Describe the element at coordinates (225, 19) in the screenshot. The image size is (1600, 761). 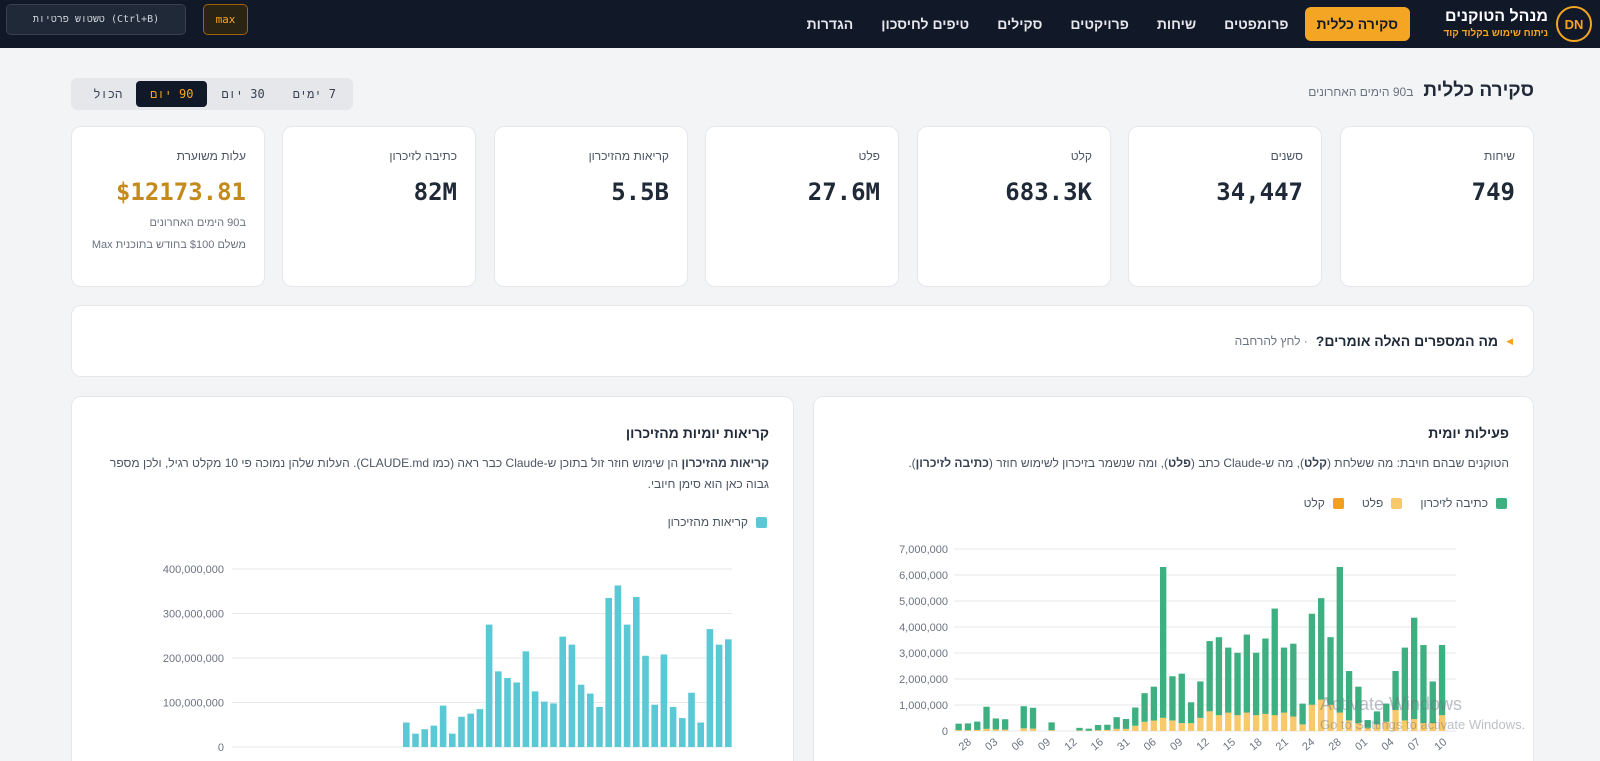
I see `plan-badge: max` at that location.